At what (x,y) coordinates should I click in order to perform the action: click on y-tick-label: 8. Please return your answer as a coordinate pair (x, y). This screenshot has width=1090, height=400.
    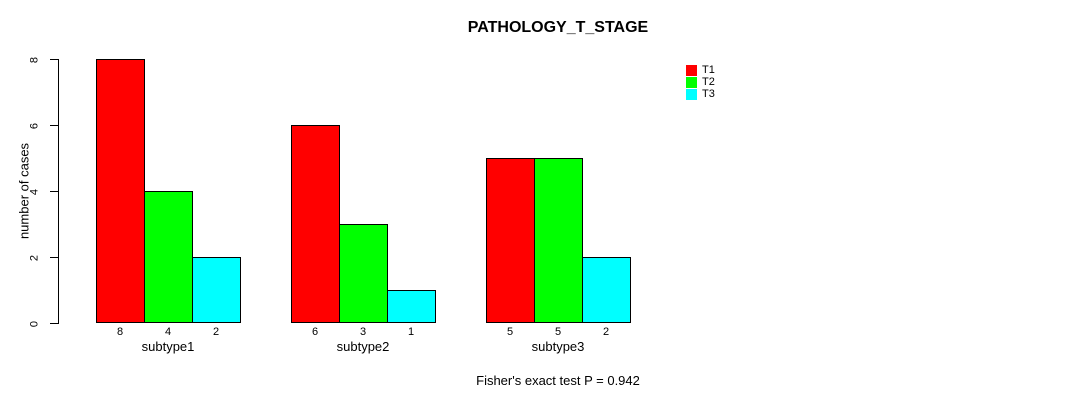
    Looking at the image, I should click on (34, 59).